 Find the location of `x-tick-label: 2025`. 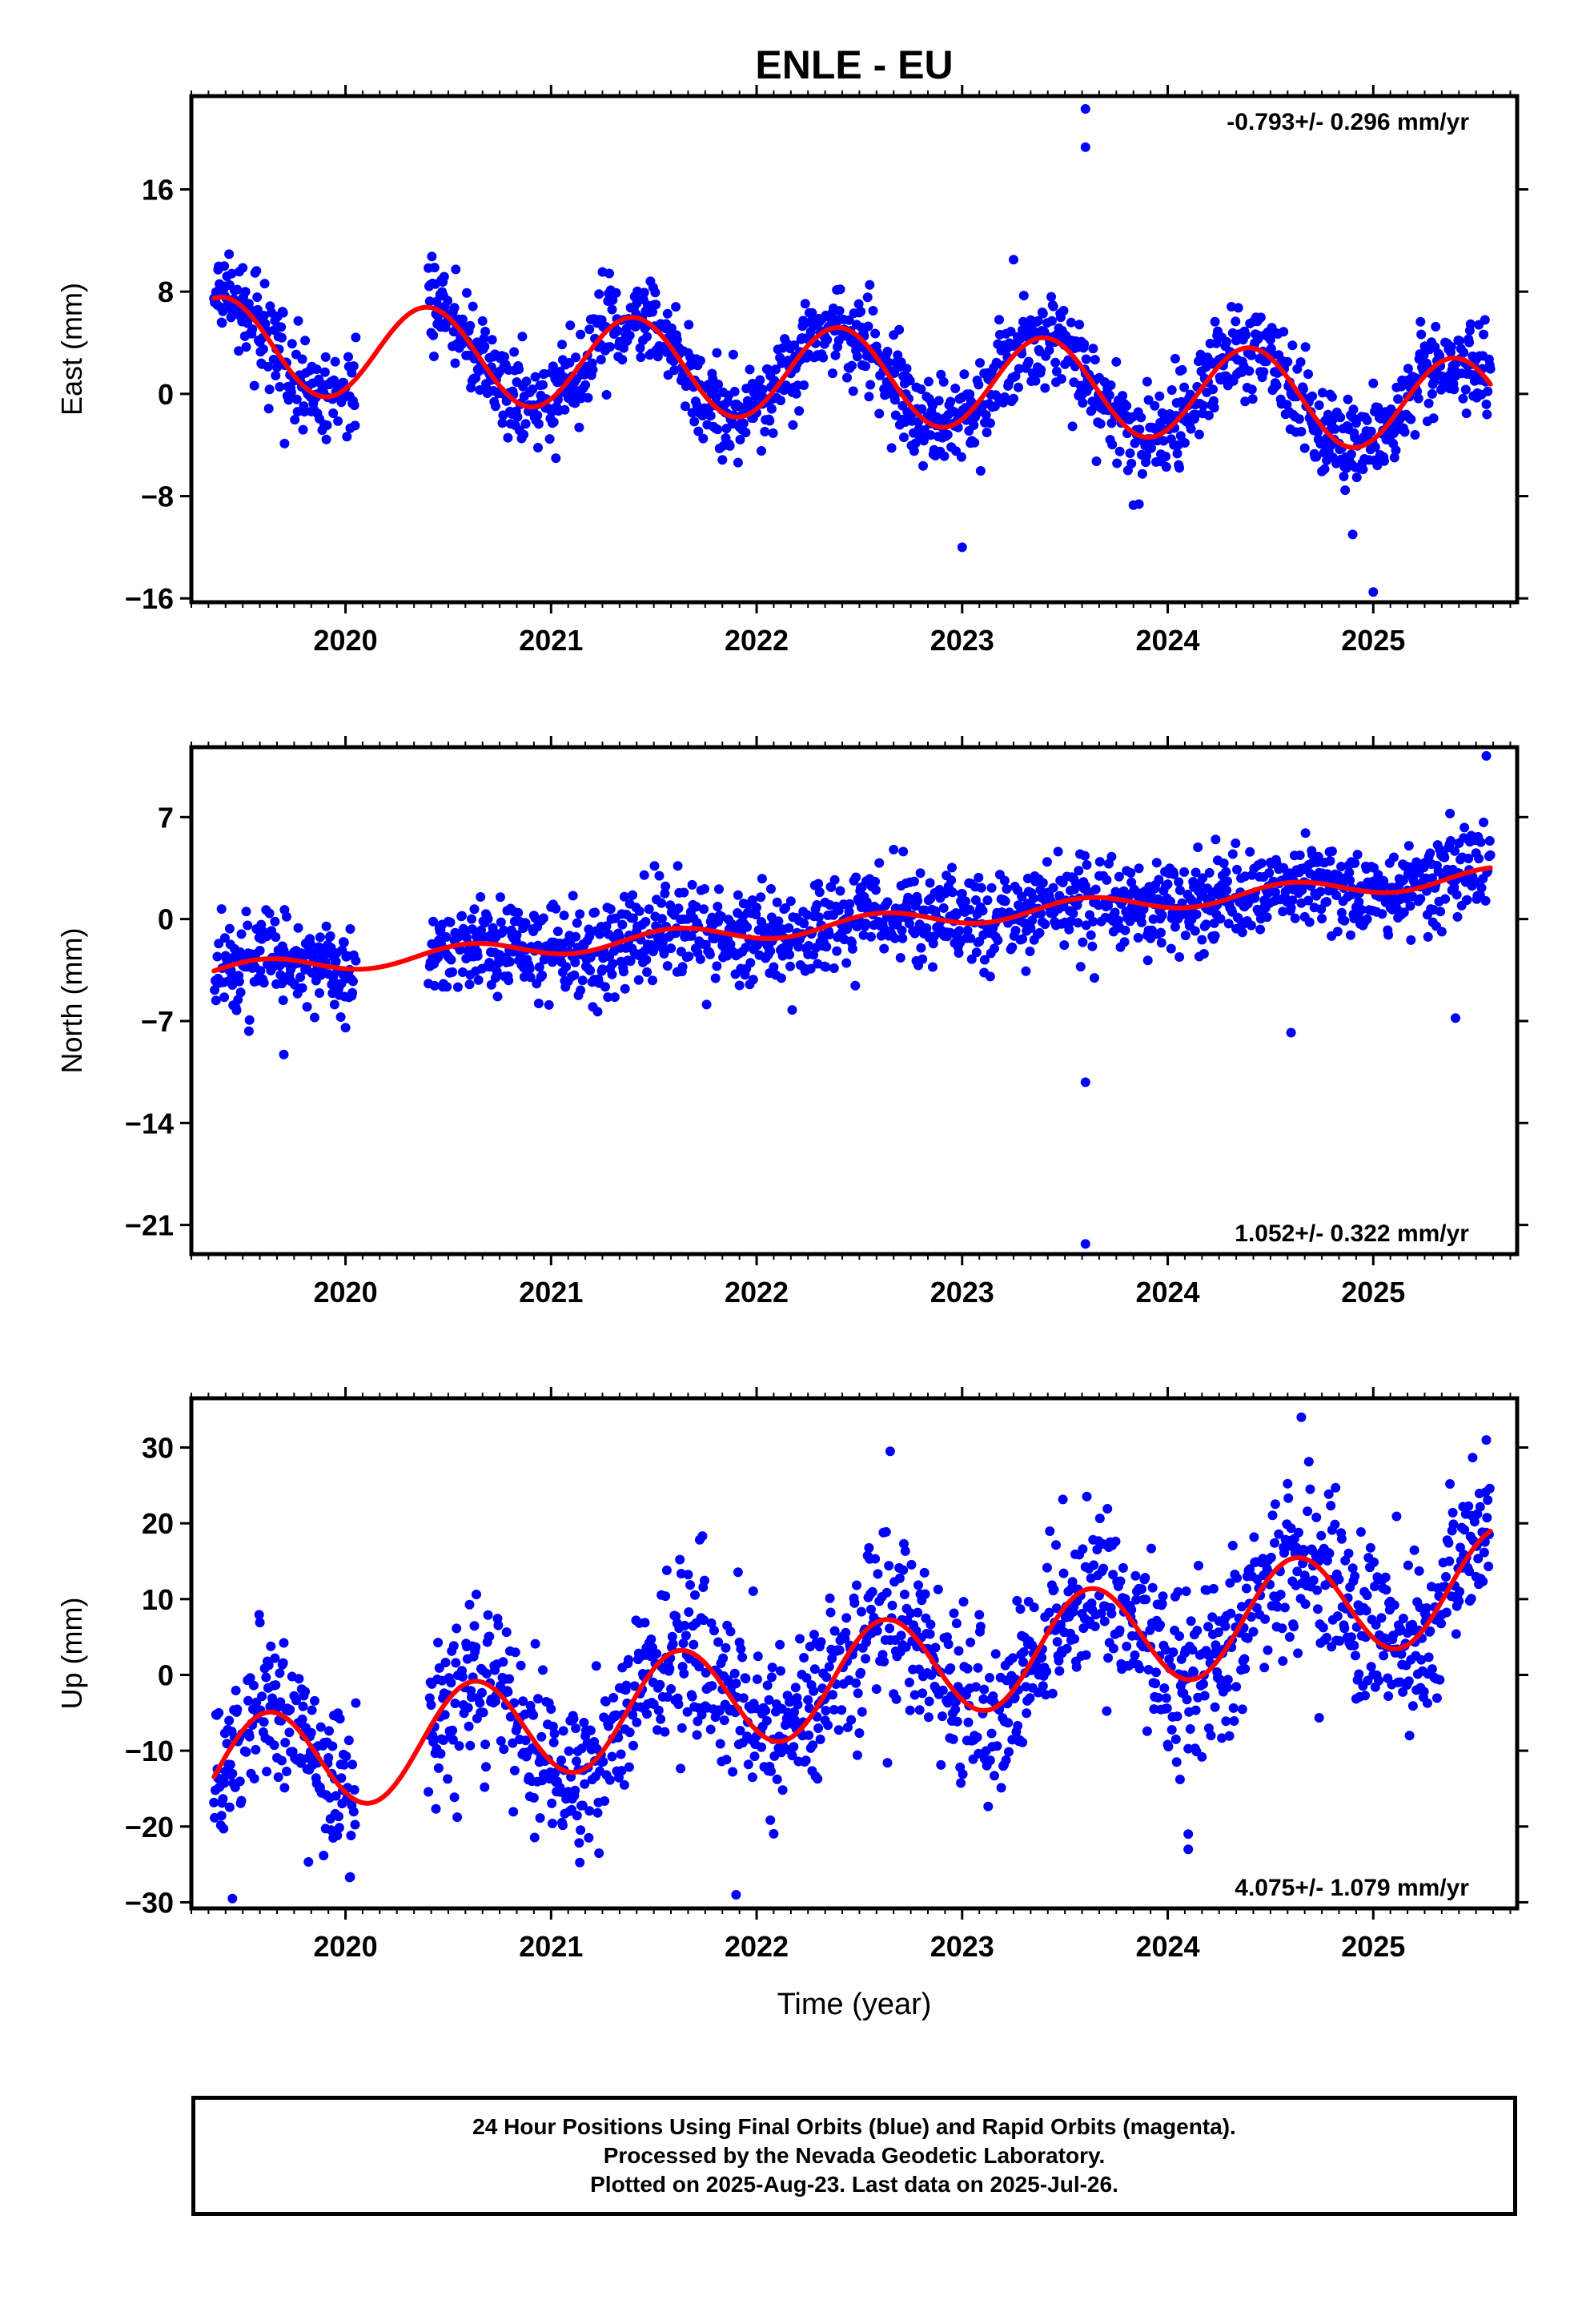

x-tick-label: 2025 is located at coordinates (1373, 1292).